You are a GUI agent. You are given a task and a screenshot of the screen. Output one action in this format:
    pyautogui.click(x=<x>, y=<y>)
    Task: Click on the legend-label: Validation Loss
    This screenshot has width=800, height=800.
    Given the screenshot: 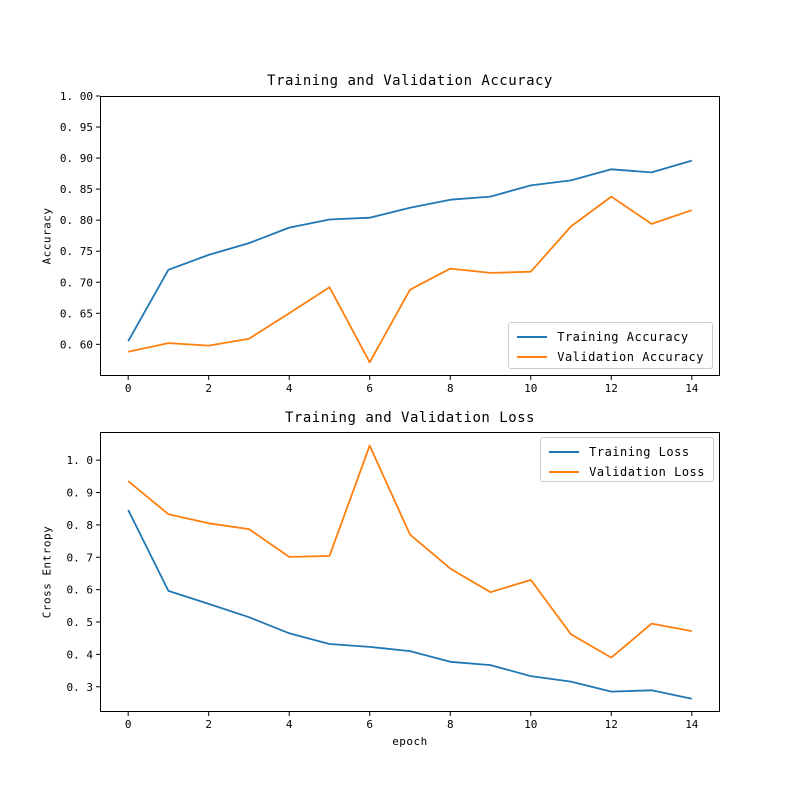 What is the action you would take?
    pyautogui.click(x=647, y=472)
    